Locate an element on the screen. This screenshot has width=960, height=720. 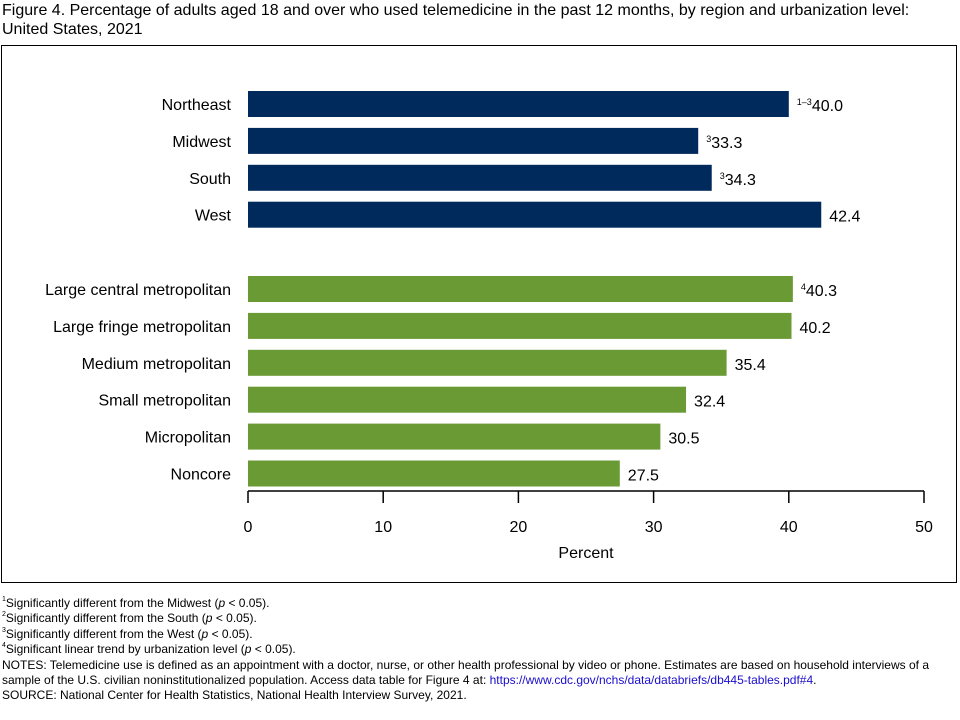
value-label: 440.3 is located at coordinates (819, 291).